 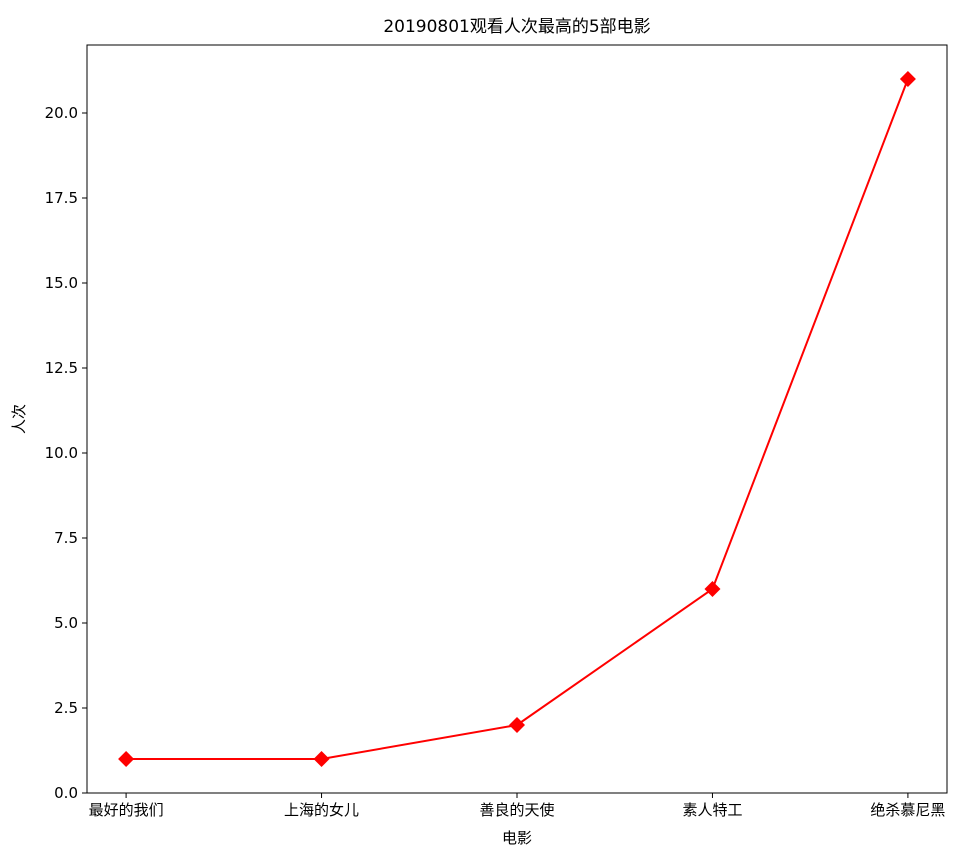 I want to click on chart-title: 20190801观看人次最高的5部电影, so click(x=516, y=27).